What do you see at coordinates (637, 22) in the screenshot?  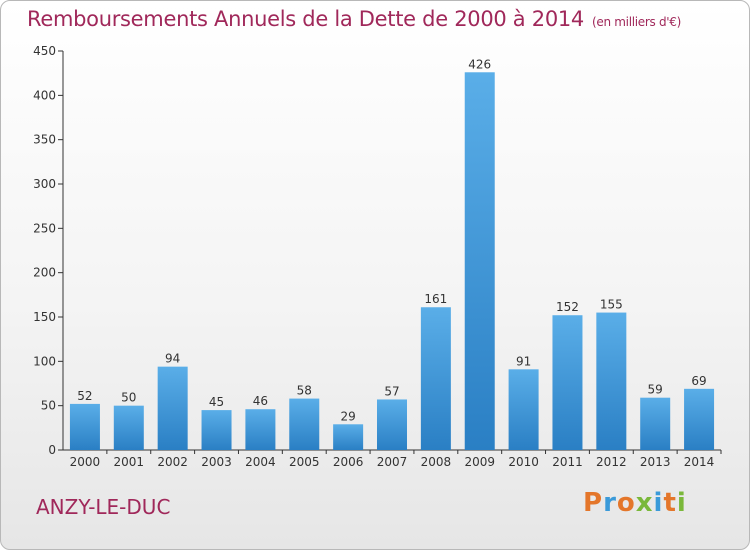 I see `chart-unit: (en milliers d'€)` at bounding box center [637, 22].